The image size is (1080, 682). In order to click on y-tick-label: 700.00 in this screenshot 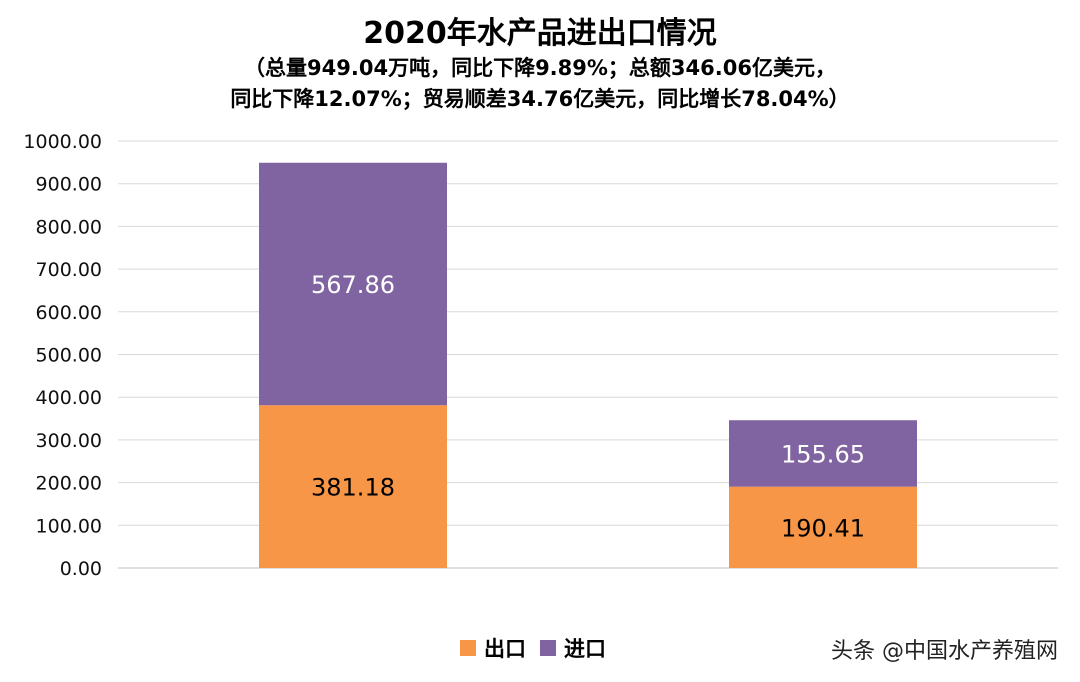, I will do `click(69, 270)`.